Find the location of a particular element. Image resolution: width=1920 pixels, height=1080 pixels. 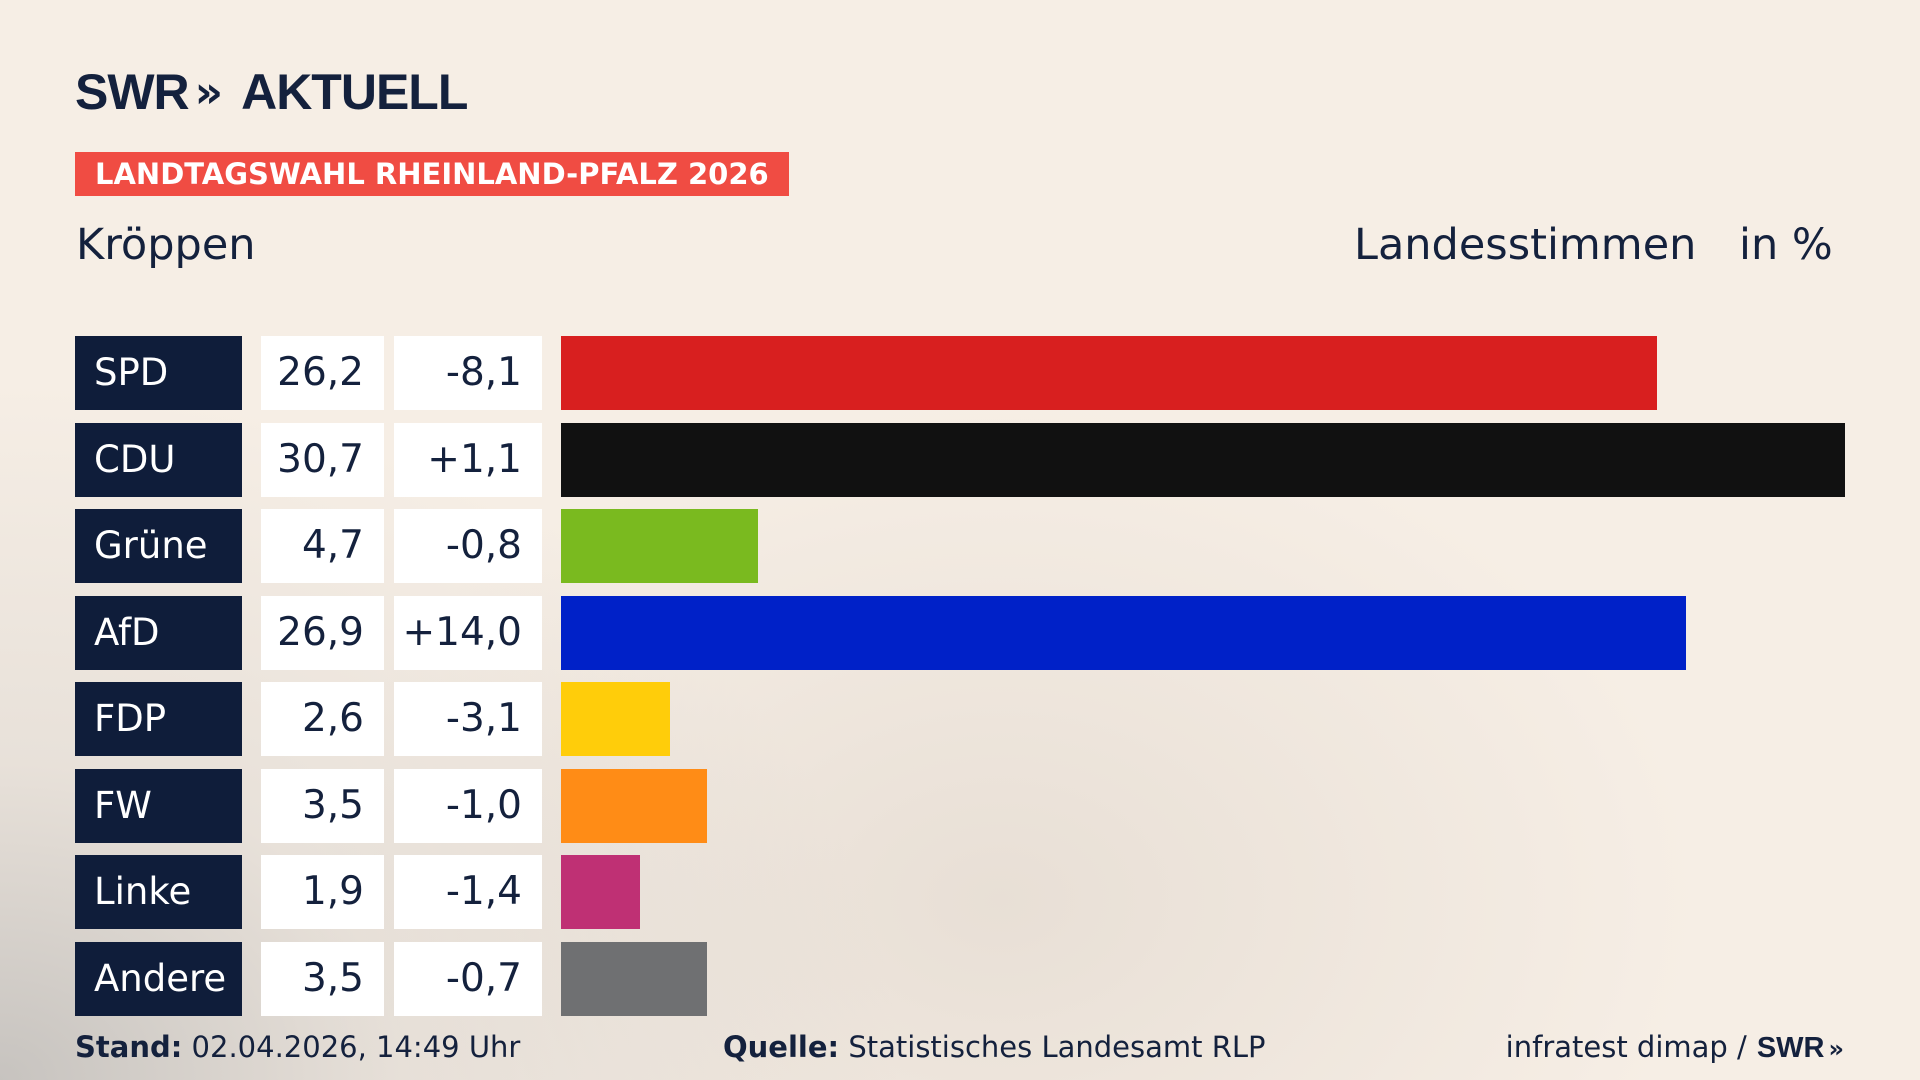

result-row: FDP 2,6 -3,1 is located at coordinates (960, 719).